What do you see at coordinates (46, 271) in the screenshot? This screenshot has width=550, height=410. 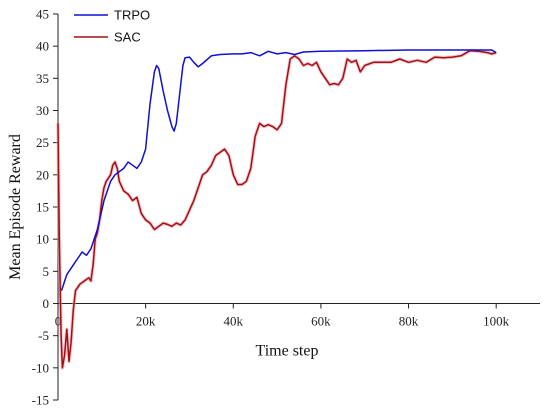 I see `y-tick-label: 5` at bounding box center [46, 271].